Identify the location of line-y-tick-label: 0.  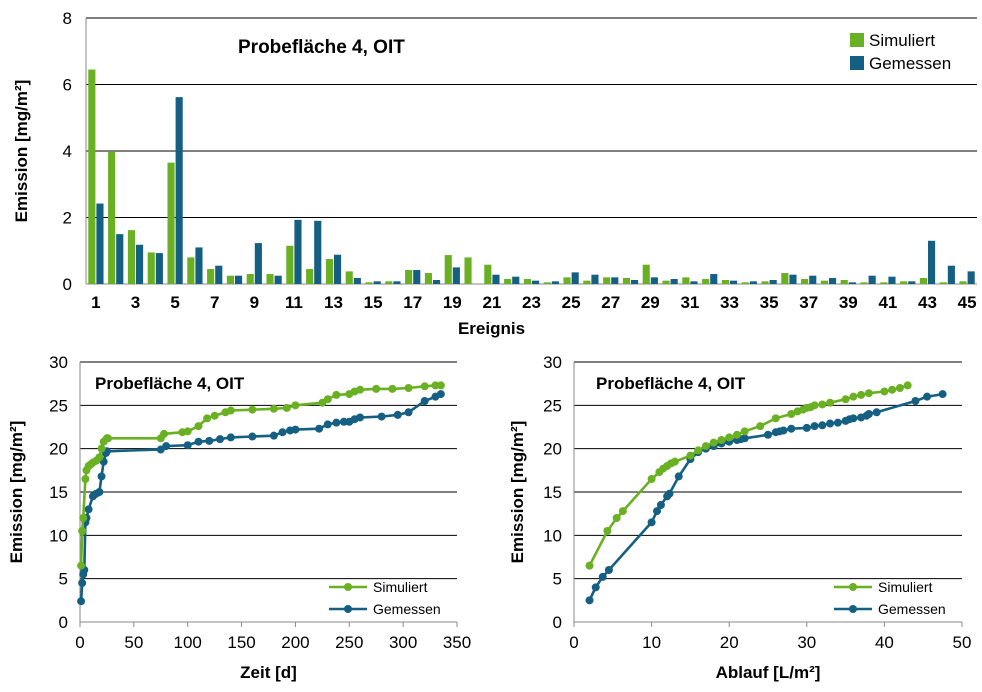
(63, 622).